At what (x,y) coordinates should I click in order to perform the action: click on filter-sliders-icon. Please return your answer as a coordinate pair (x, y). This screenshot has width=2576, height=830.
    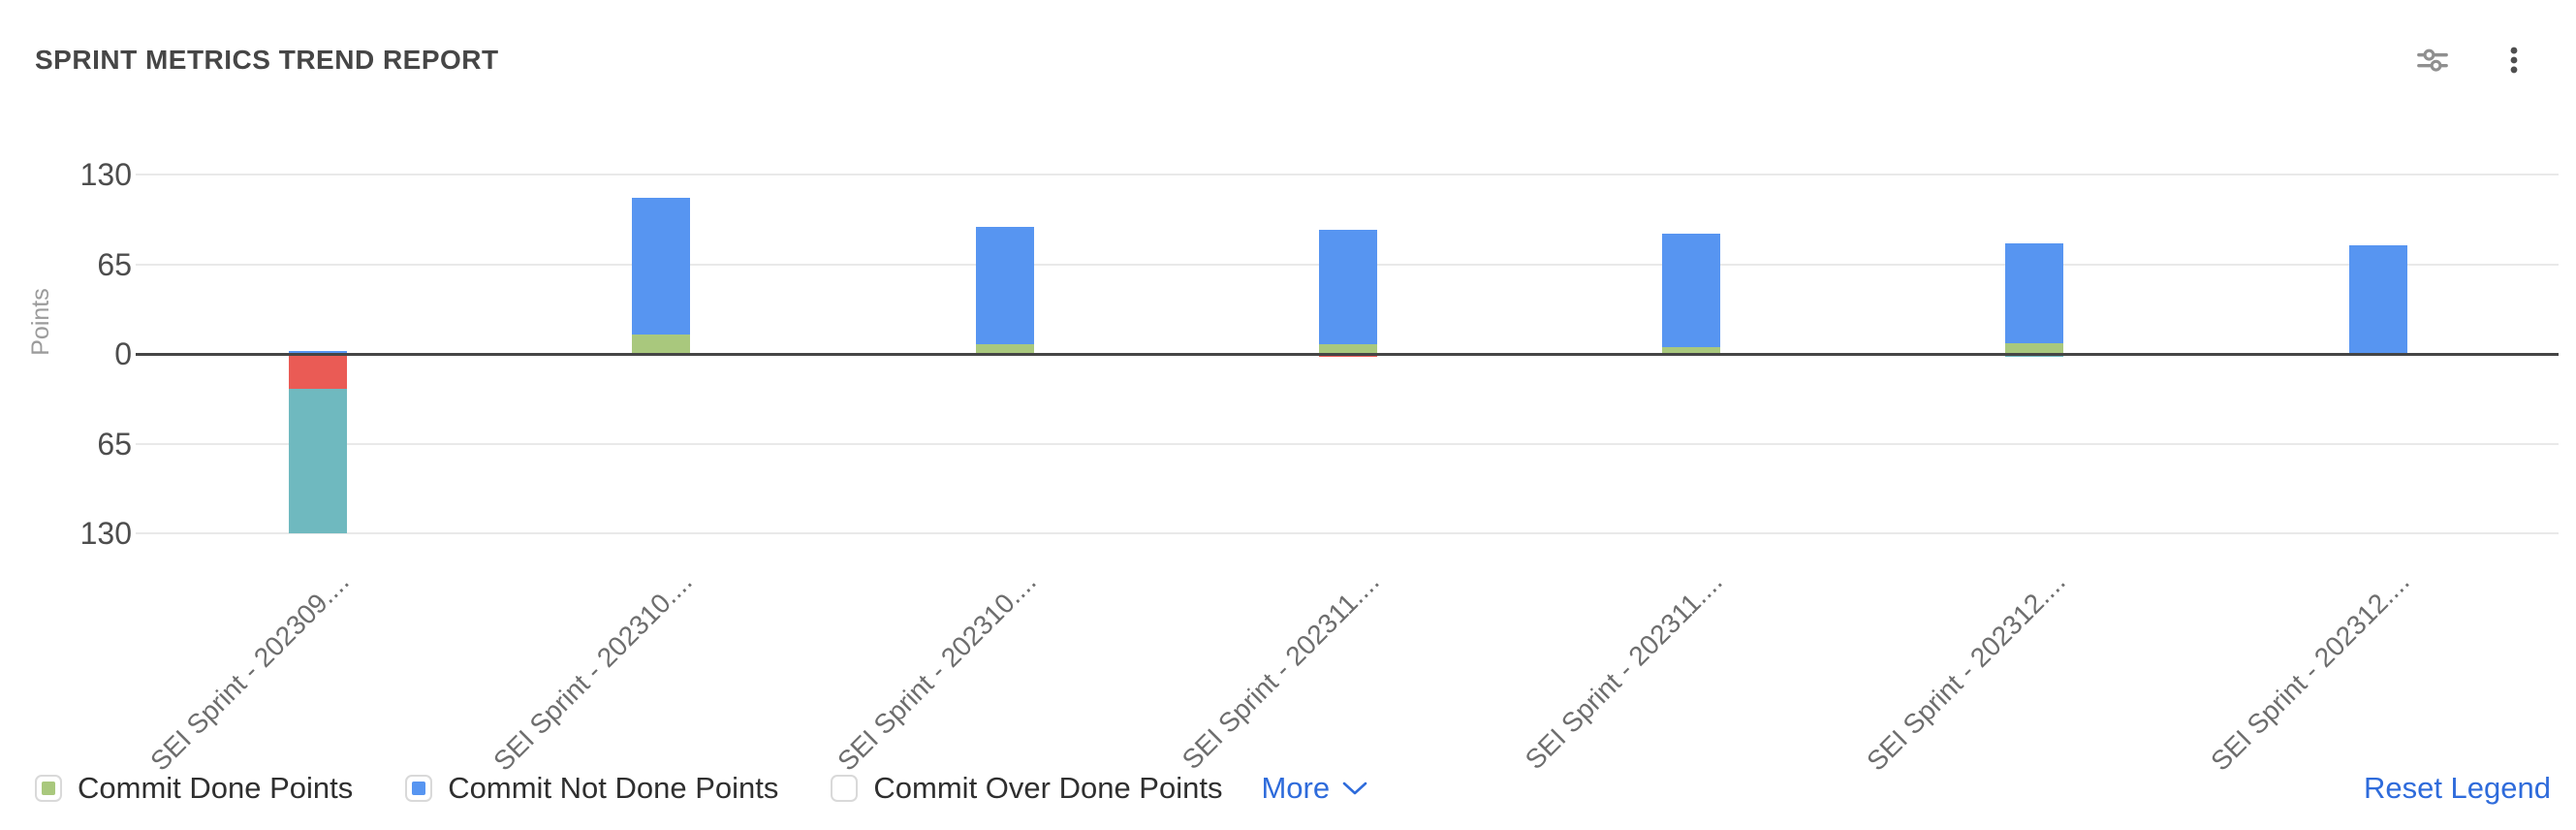
    Looking at the image, I should click on (2432, 61).